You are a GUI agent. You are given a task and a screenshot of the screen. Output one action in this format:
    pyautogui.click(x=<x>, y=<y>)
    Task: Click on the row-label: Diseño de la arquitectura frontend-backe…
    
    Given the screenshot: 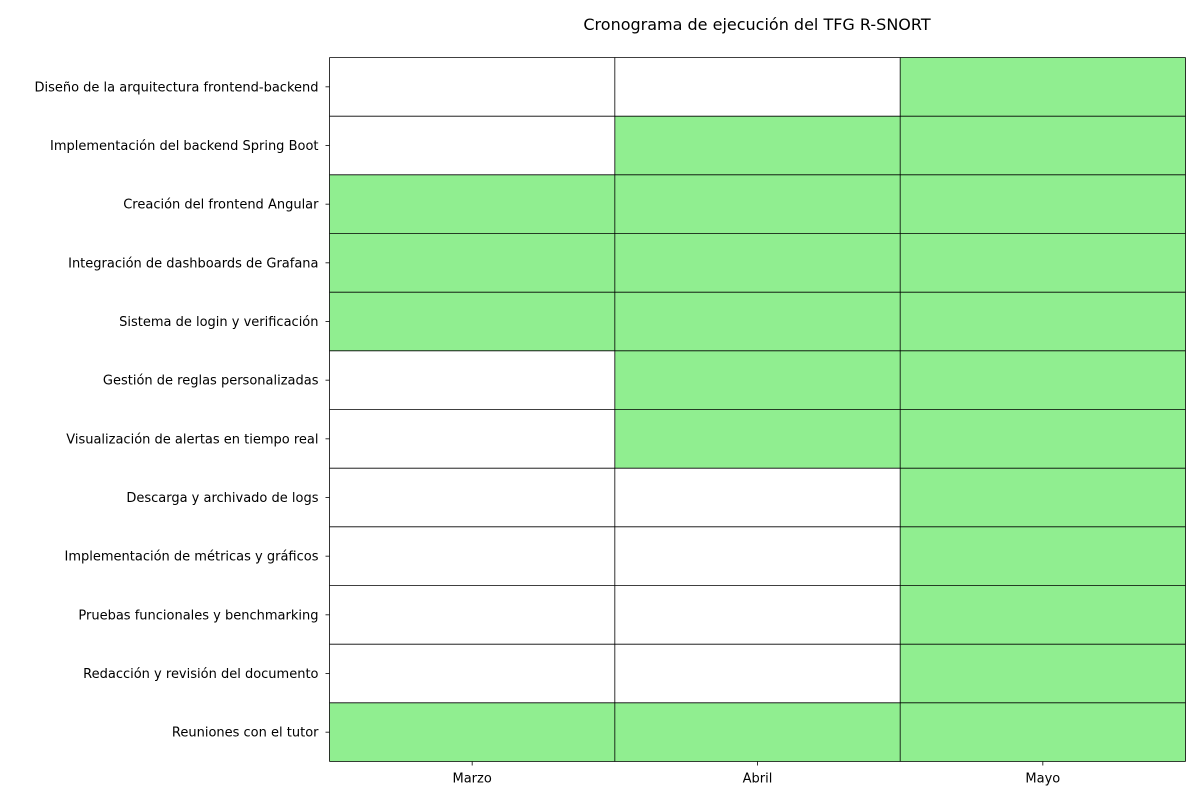 What is the action you would take?
    pyautogui.click(x=176, y=87)
    